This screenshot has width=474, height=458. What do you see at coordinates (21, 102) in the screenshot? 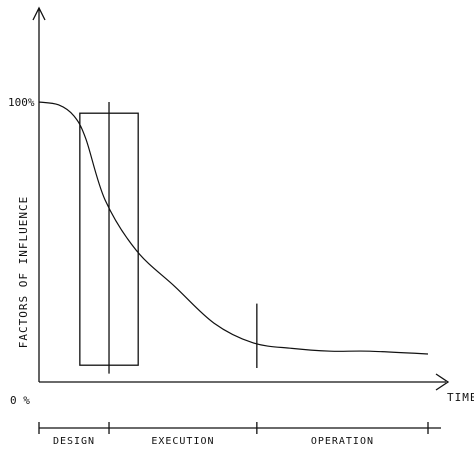
I see `y-tick-label-top: 100%` at bounding box center [21, 102].